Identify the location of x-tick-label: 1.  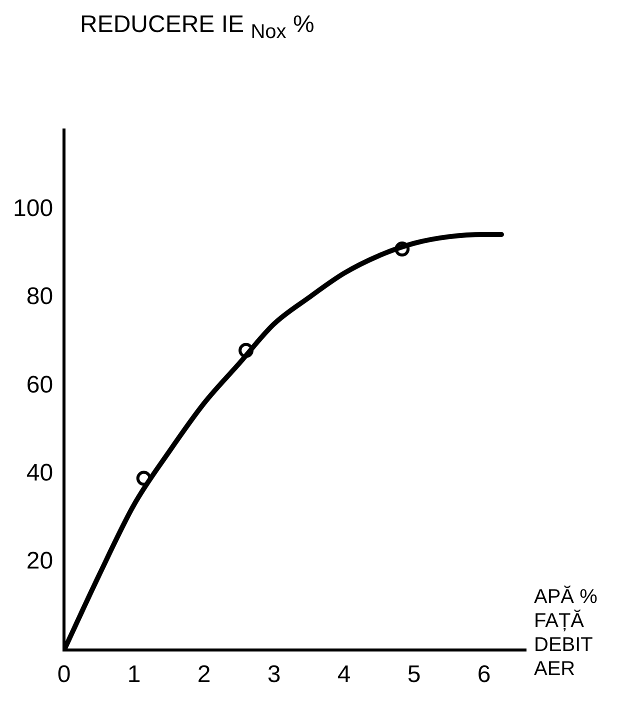
(134, 674).